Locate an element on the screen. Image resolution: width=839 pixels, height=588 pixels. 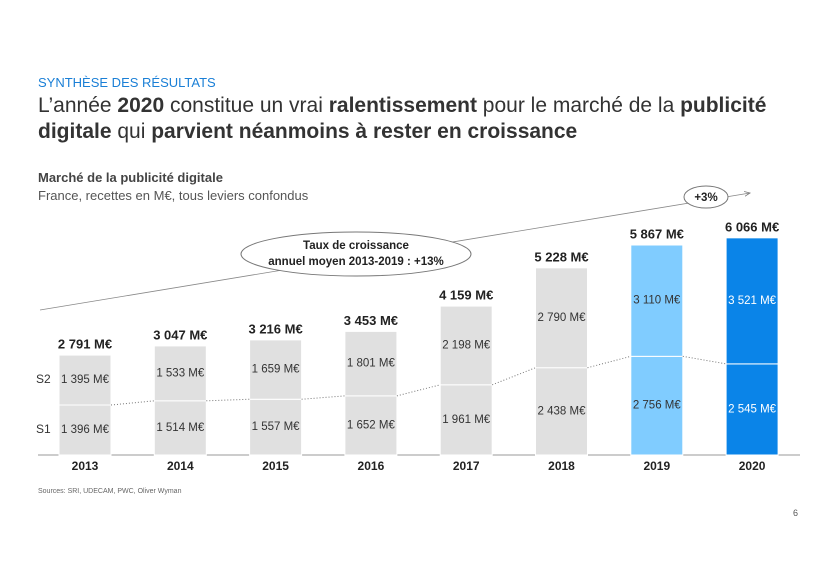
value-label: 2 438 M€ is located at coordinates (562, 411).